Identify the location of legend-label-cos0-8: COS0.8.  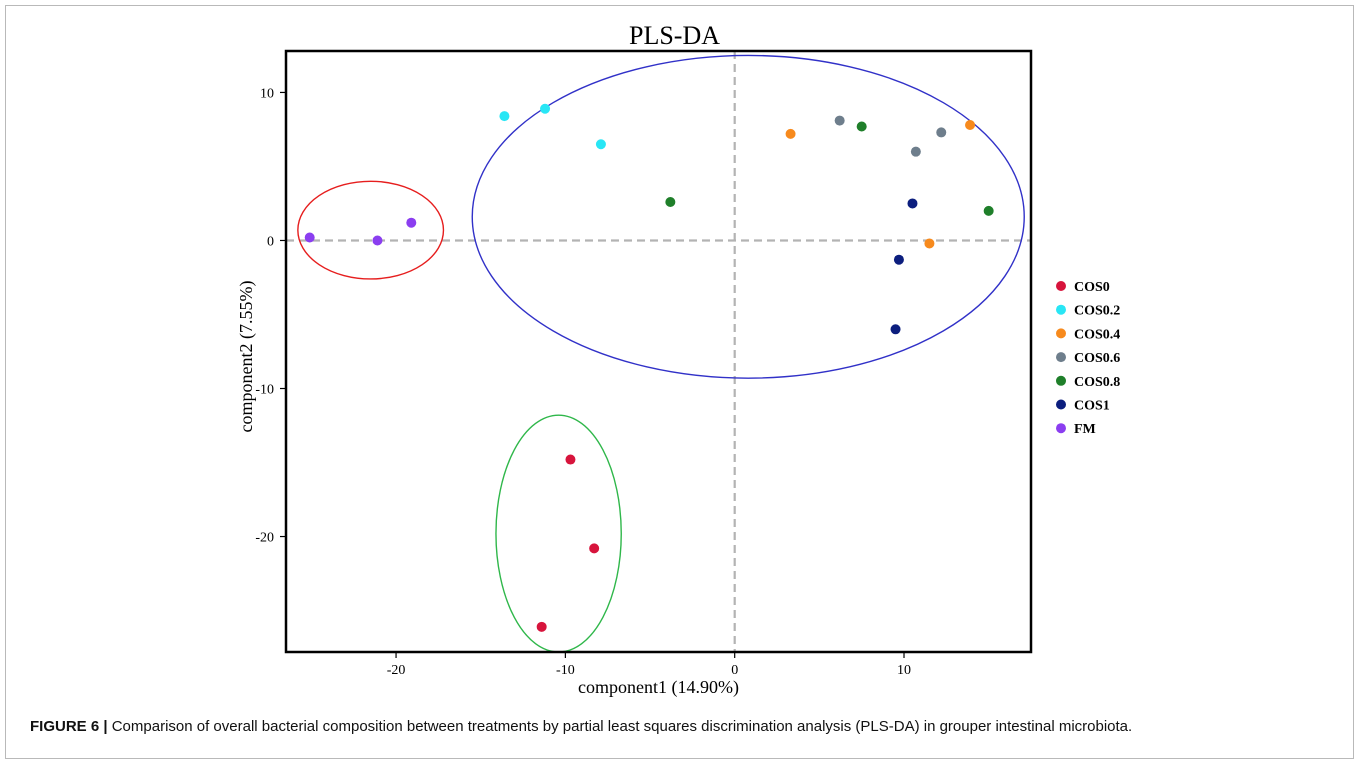
(1097, 382).